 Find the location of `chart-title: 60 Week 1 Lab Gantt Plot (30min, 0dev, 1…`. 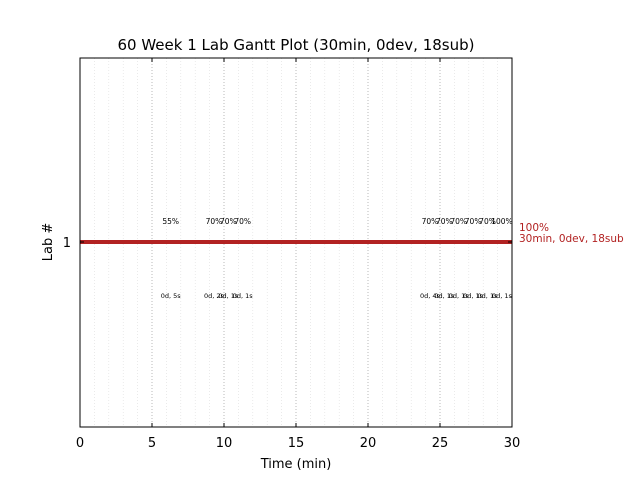

chart-title: 60 Week 1 Lab Gantt Plot (30min, 0dev, 1… is located at coordinates (295, 45).